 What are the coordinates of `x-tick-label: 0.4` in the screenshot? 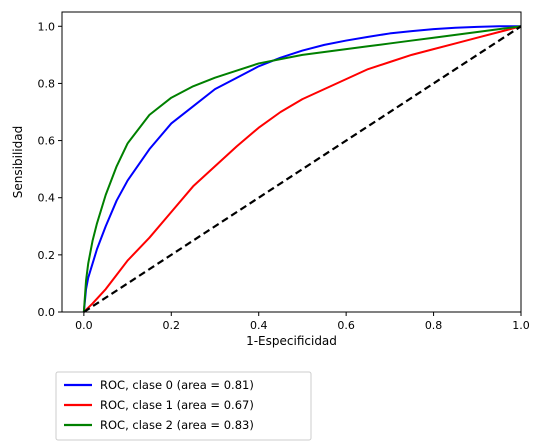 It's located at (259, 325).